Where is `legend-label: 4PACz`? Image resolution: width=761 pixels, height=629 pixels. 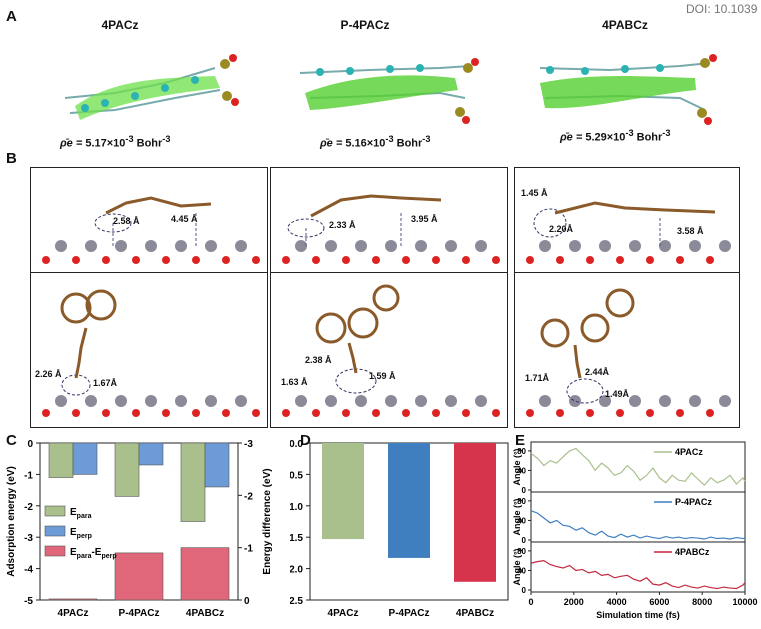
legend-label: 4PACz is located at coordinates (689, 452).